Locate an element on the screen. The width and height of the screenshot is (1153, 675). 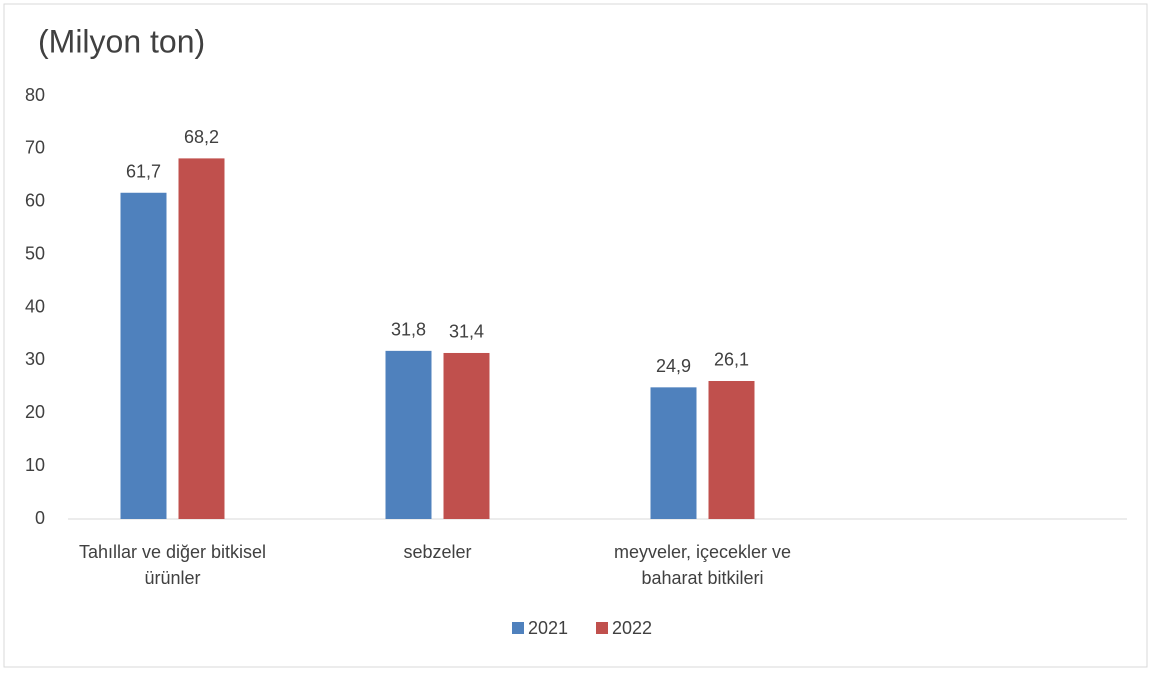
y-tick-label: 10 is located at coordinates (35, 465).